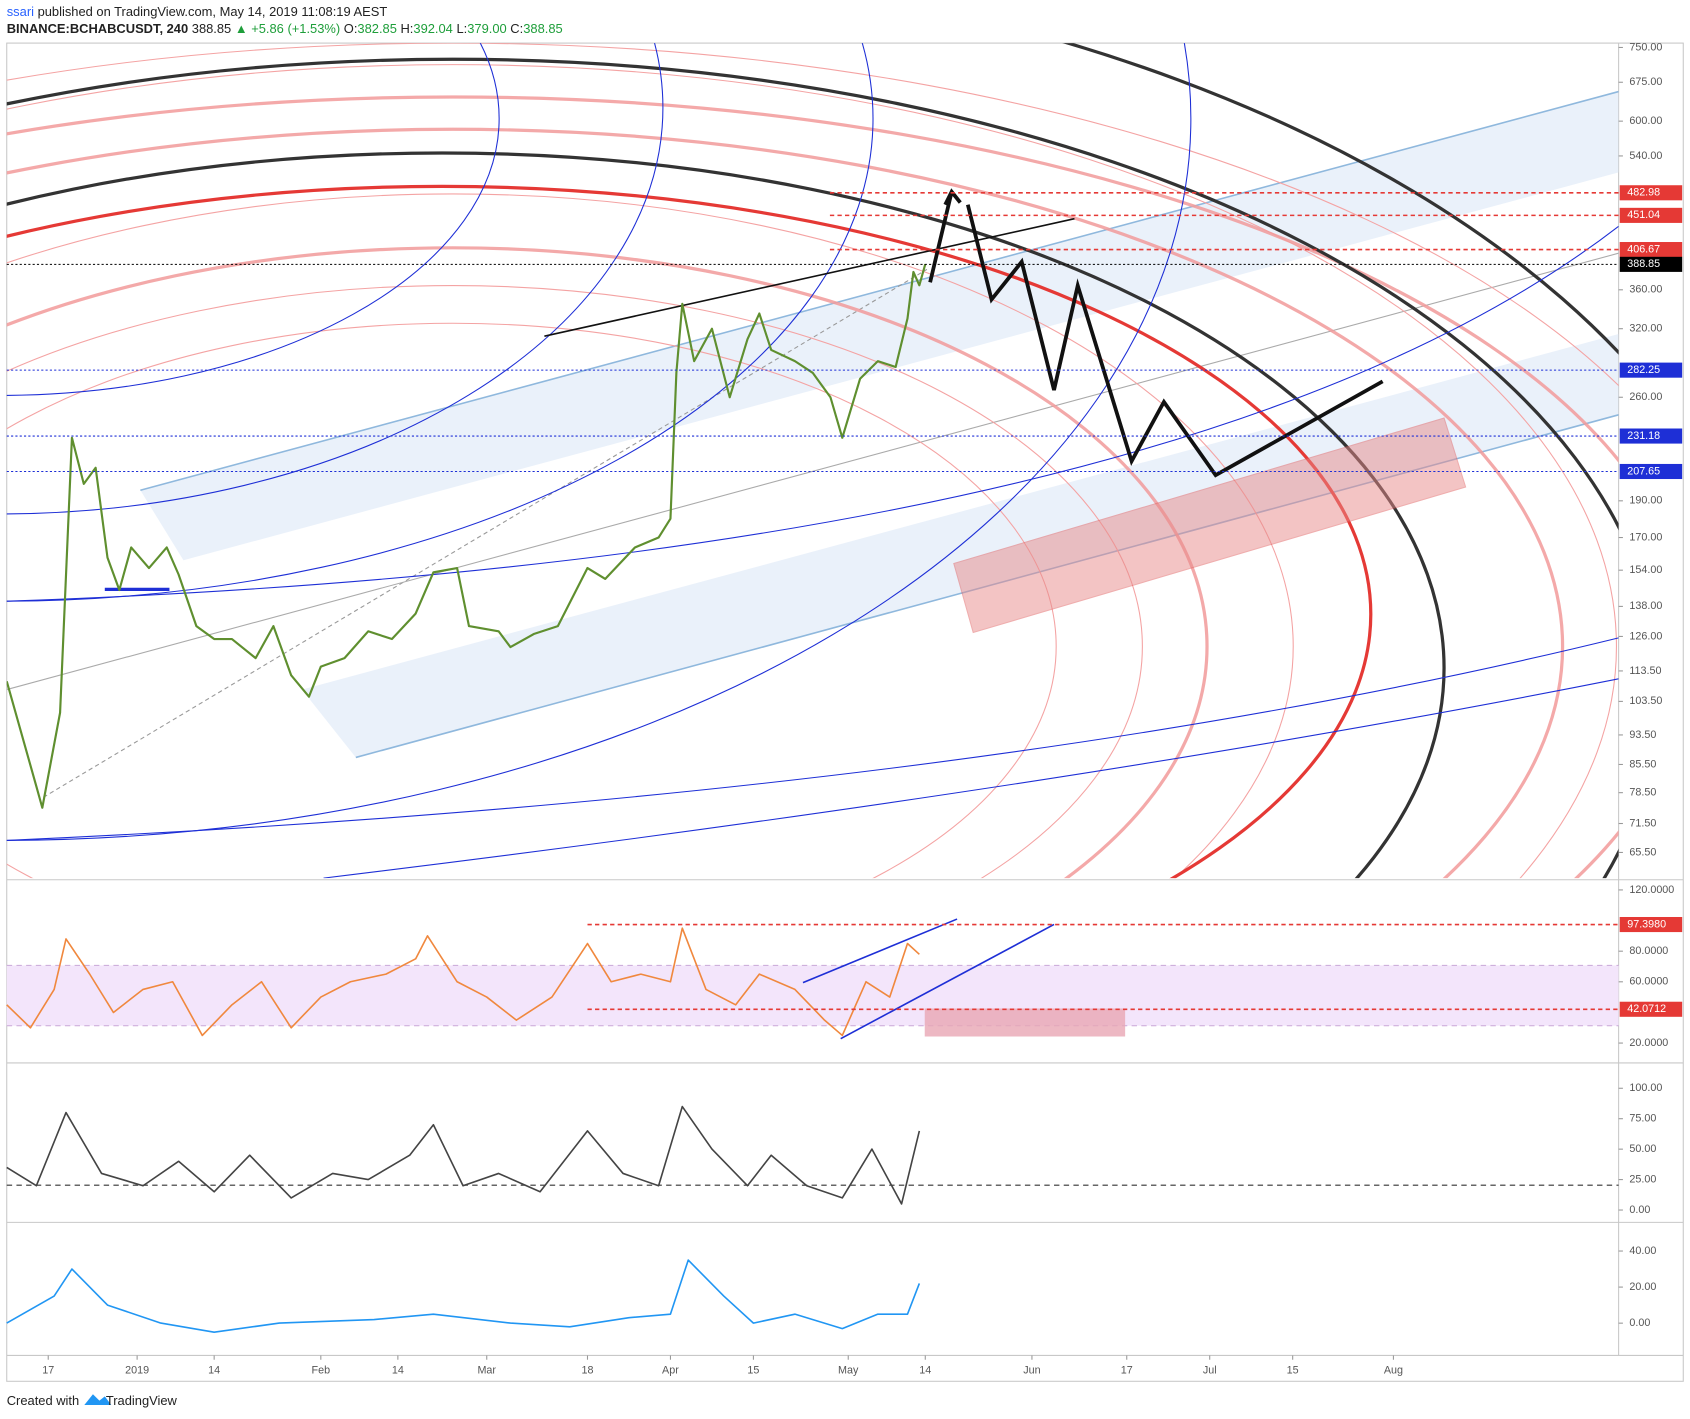  What do you see at coordinates (142, 1400) in the screenshot?
I see `footer-brand: TradingView` at bounding box center [142, 1400].